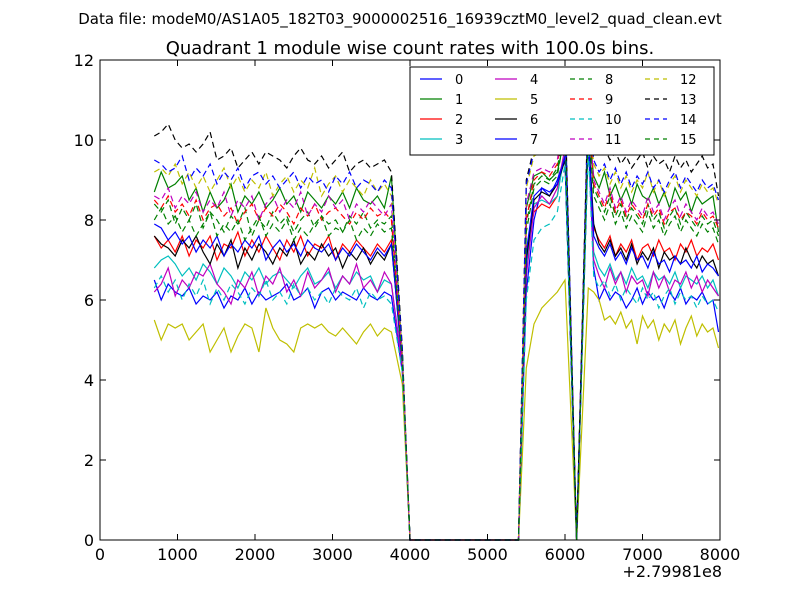 Image resolution: width=800 pixels, height=600 pixels. Describe the element at coordinates (459, 140) in the screenshot. I see `legend-label-3: 3` at that location.